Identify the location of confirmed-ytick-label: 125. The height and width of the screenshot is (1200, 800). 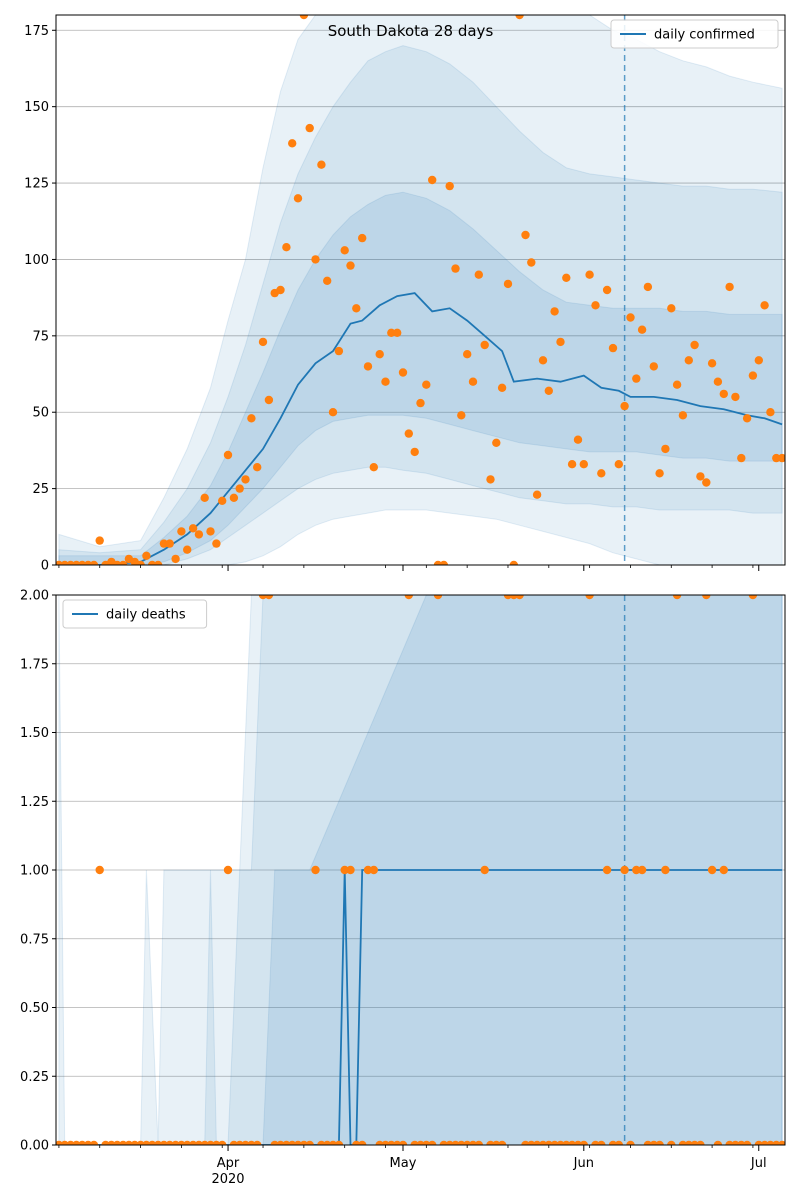
(36, 184).